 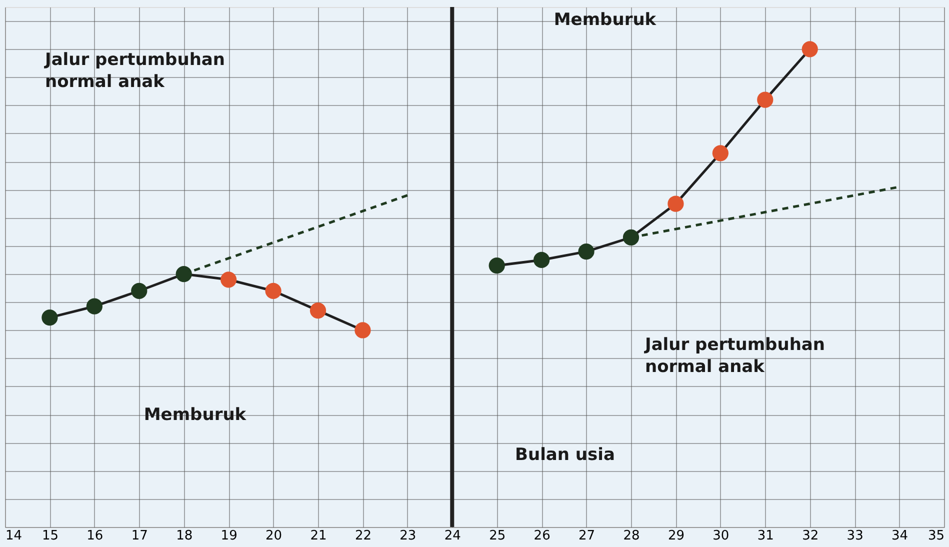 What do you see at coordinates (363, 536) in the screenshot?
I see `x-tick-label: 22` at bounding box center [363, 536].